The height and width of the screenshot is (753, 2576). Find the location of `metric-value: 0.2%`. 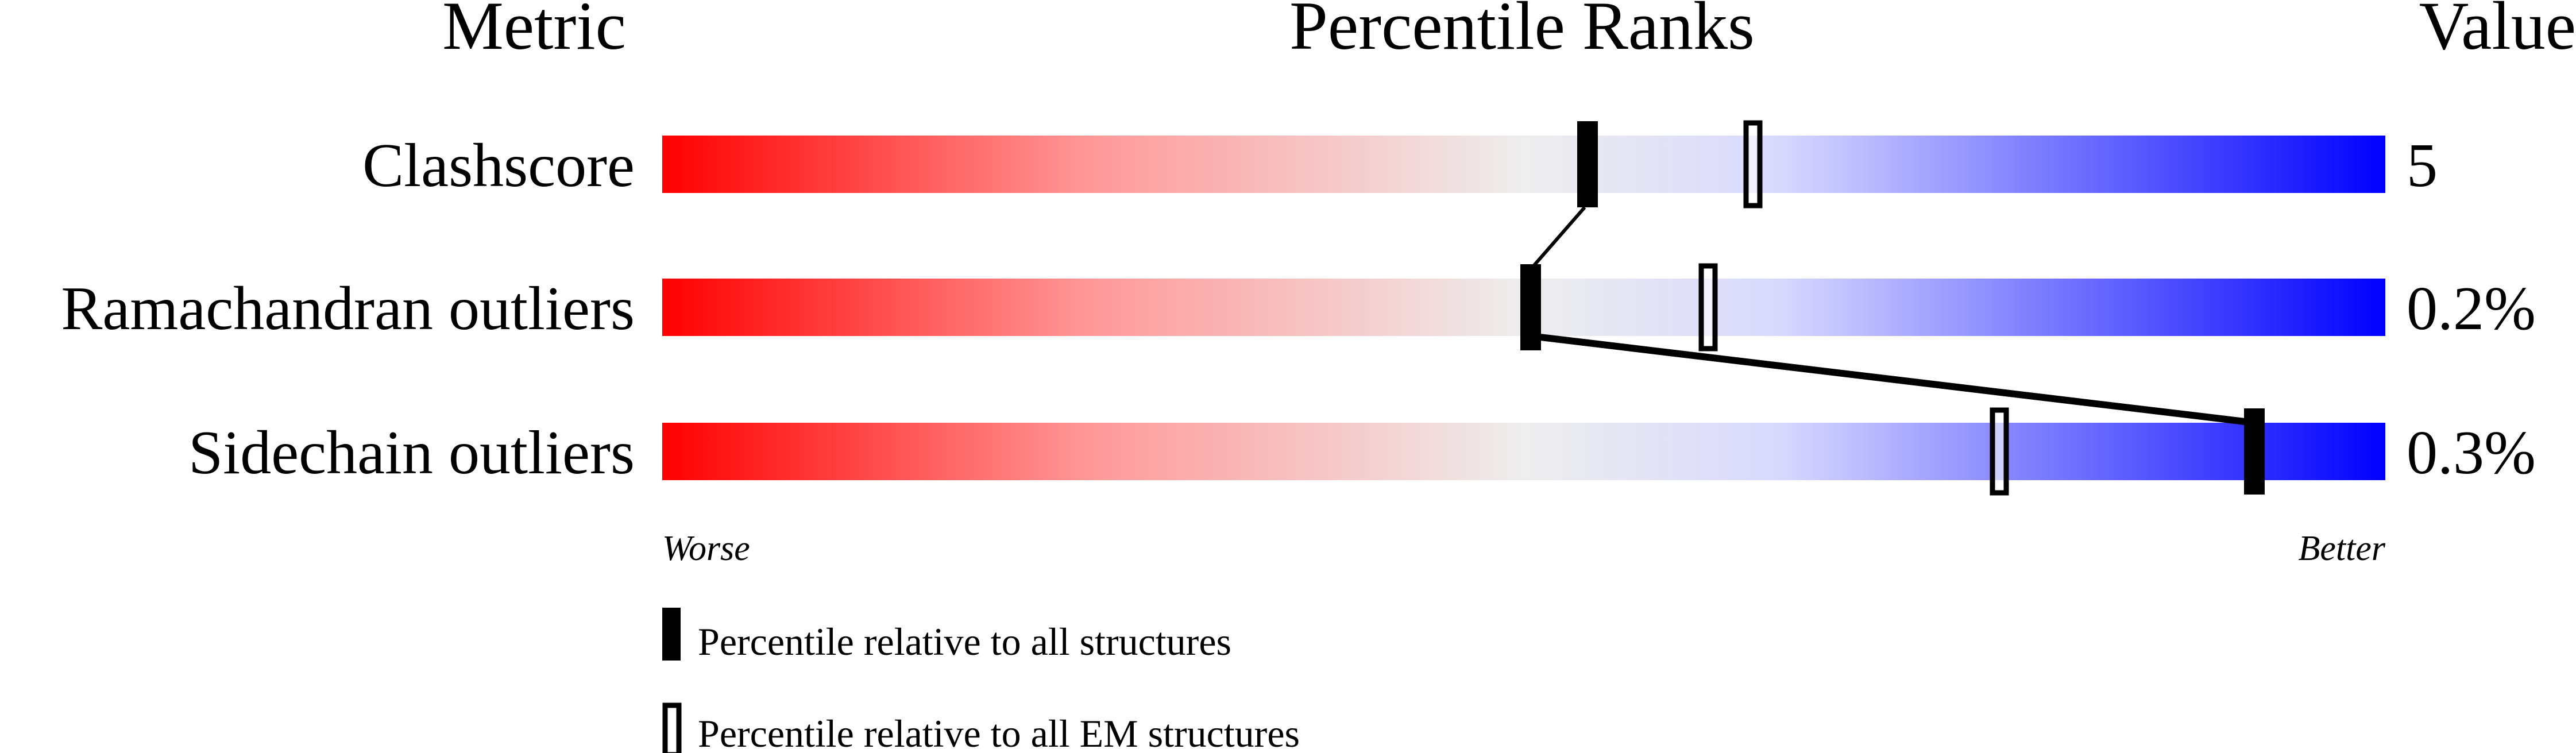

metric-value: 0.2% is located at coordinates (2471, 309).